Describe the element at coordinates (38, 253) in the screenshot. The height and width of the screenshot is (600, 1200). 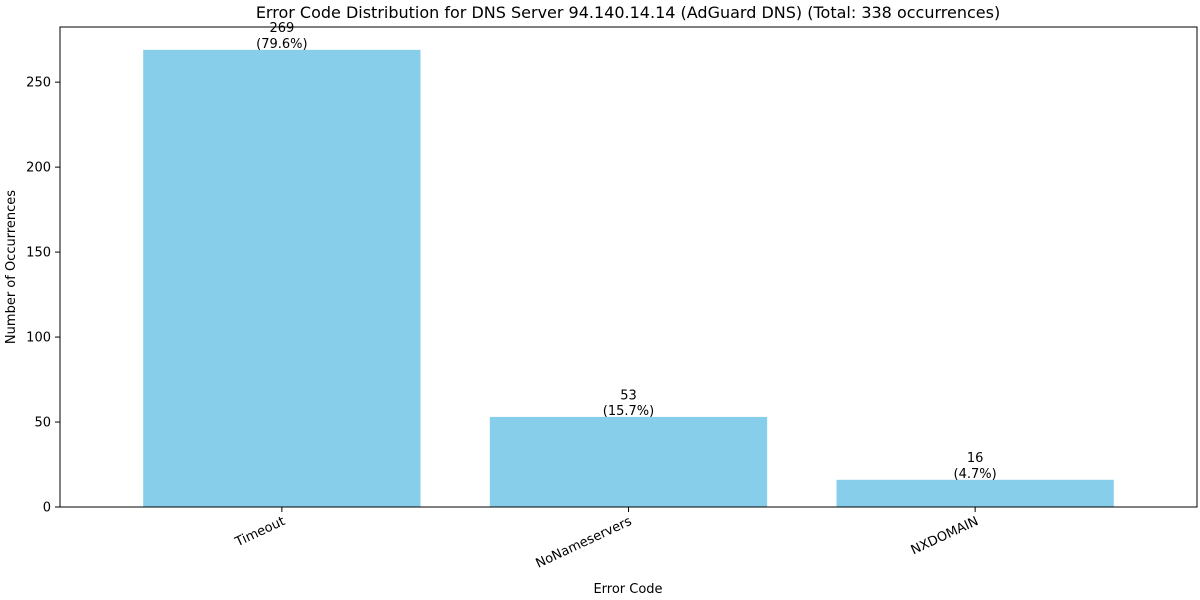
I see `y-tick-label: 150` at that location.